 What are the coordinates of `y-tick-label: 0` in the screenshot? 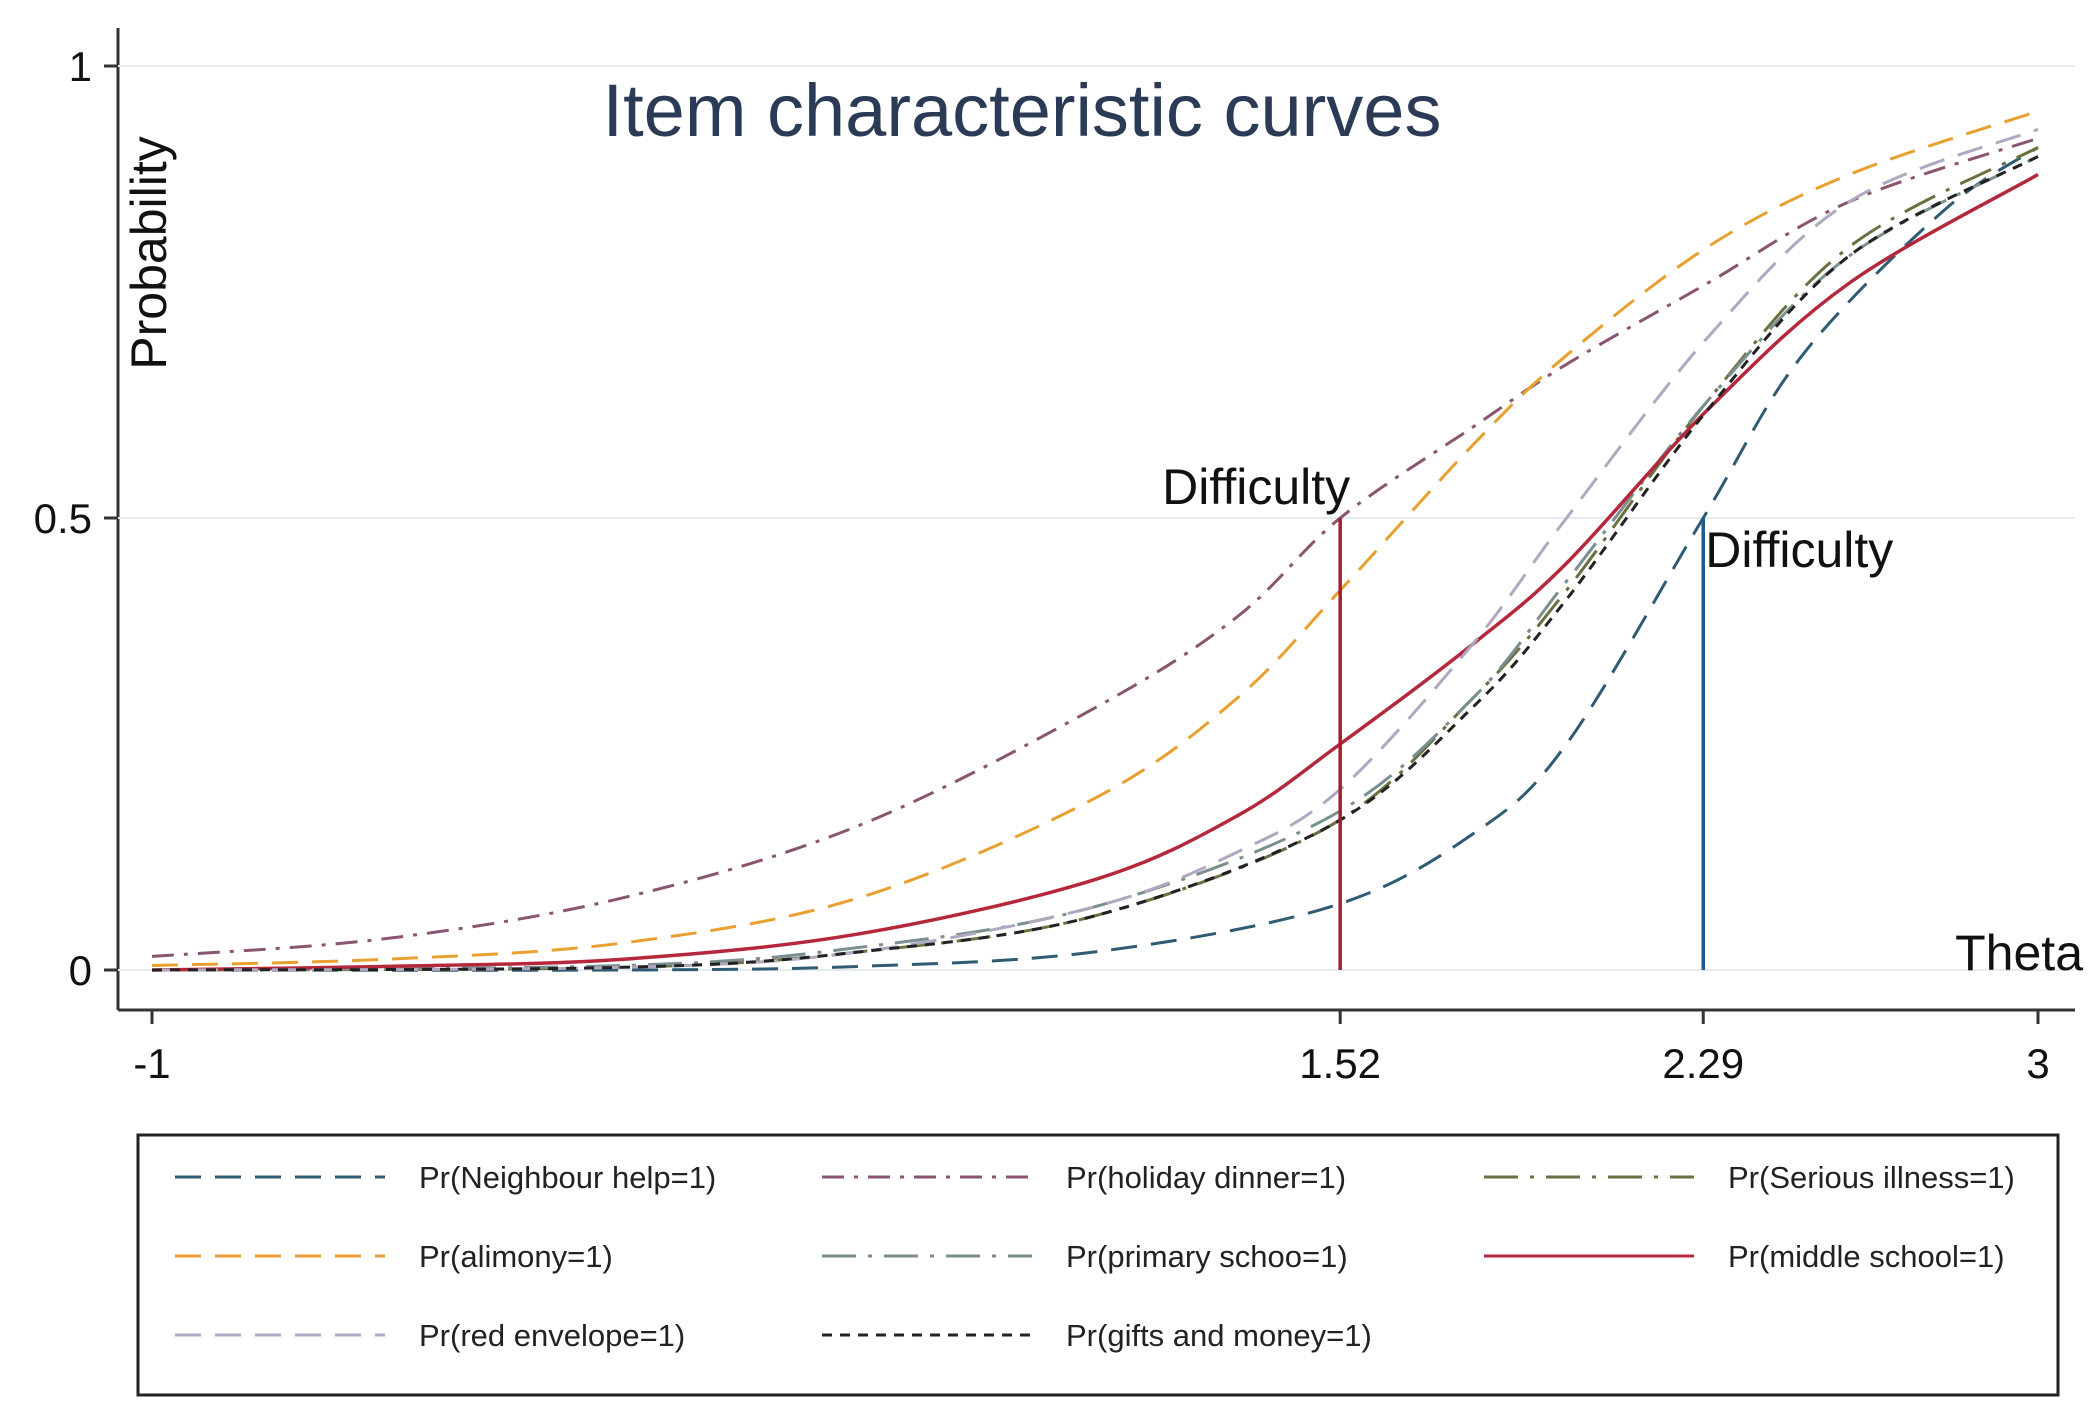 It's located at (80, 970).